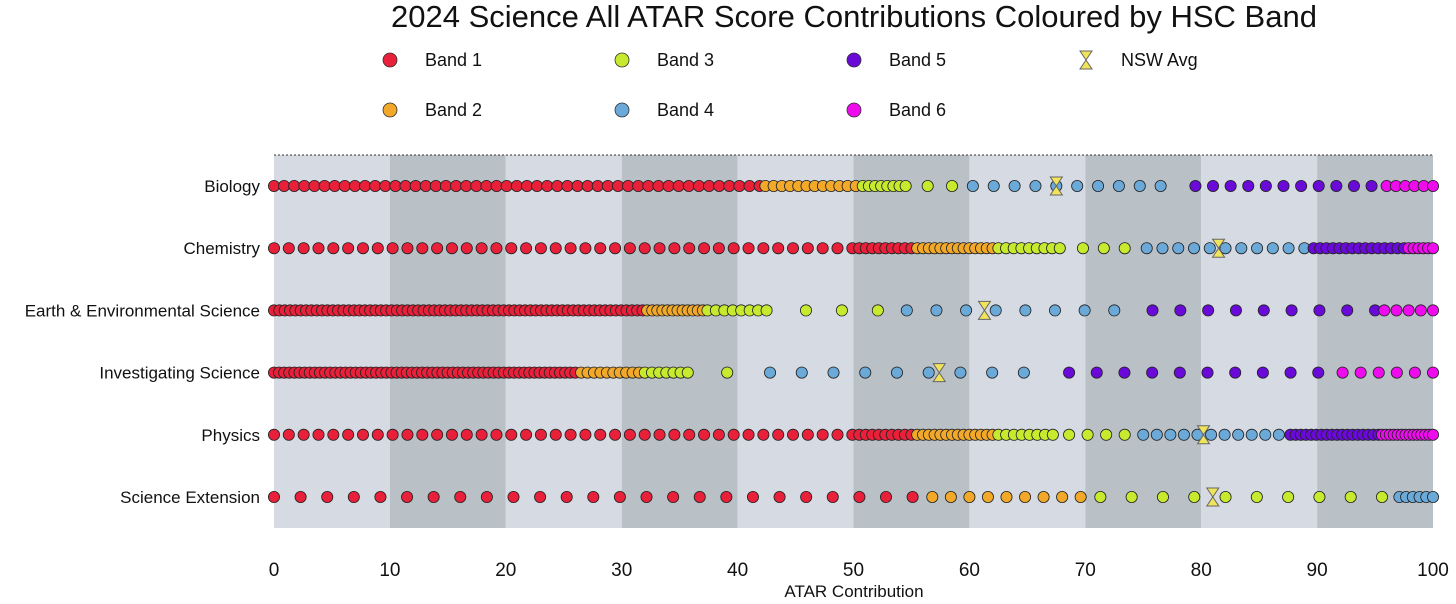 This screenshot has height=604, width=1456. What do you see at coordinates (685, 60) in the screenshot?
I see `legend-label-band-3: Band 3` at bounding box center [685, 60].